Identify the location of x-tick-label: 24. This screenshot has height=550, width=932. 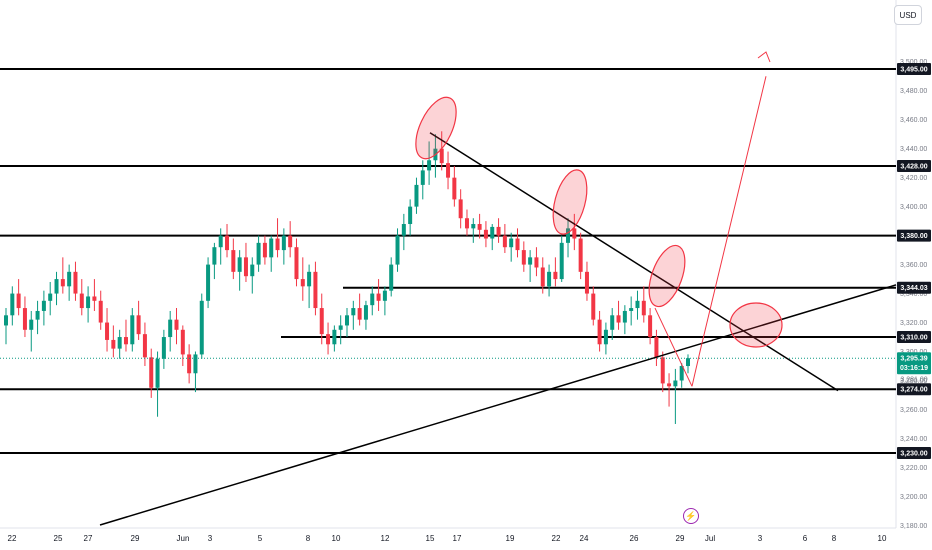
(584, 538).